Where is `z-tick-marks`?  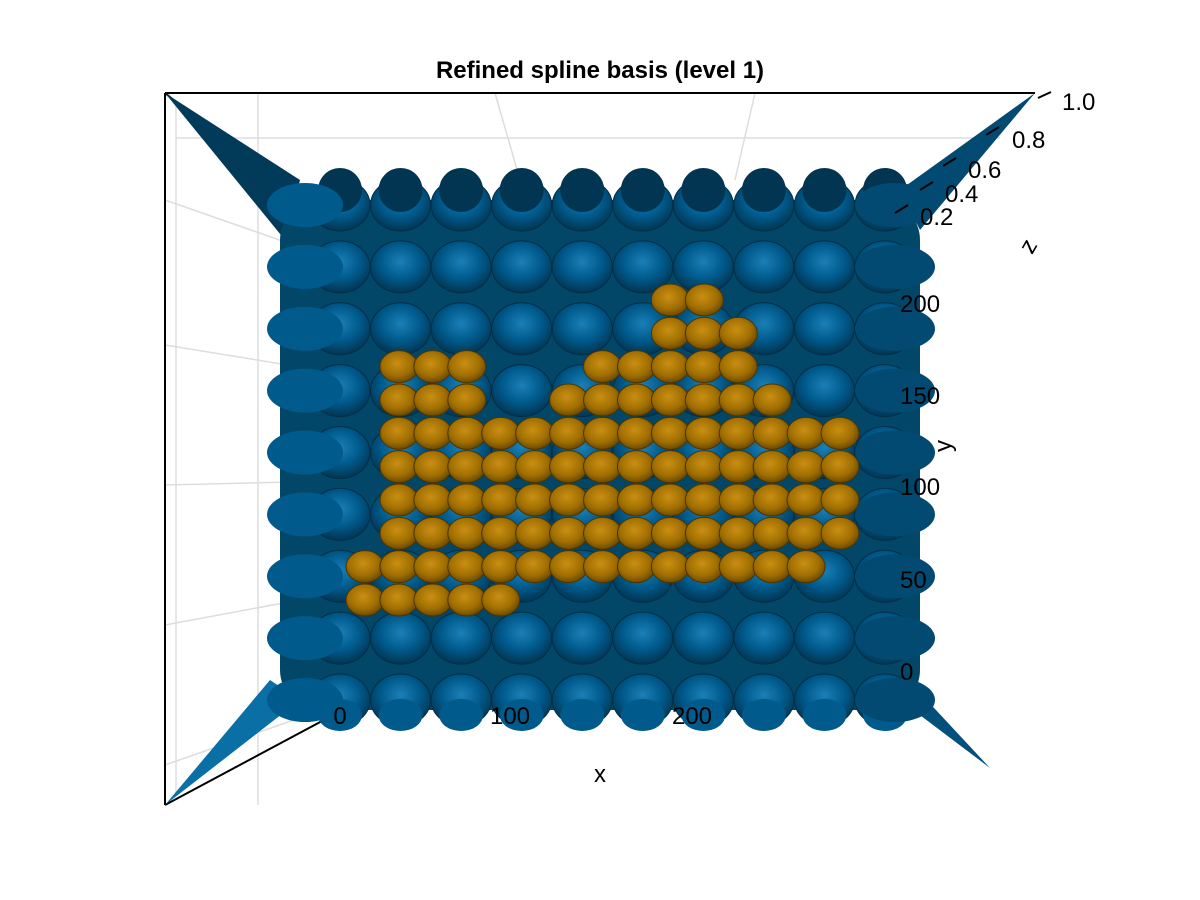 z-tick-marks is located at coordinates (973, 152).